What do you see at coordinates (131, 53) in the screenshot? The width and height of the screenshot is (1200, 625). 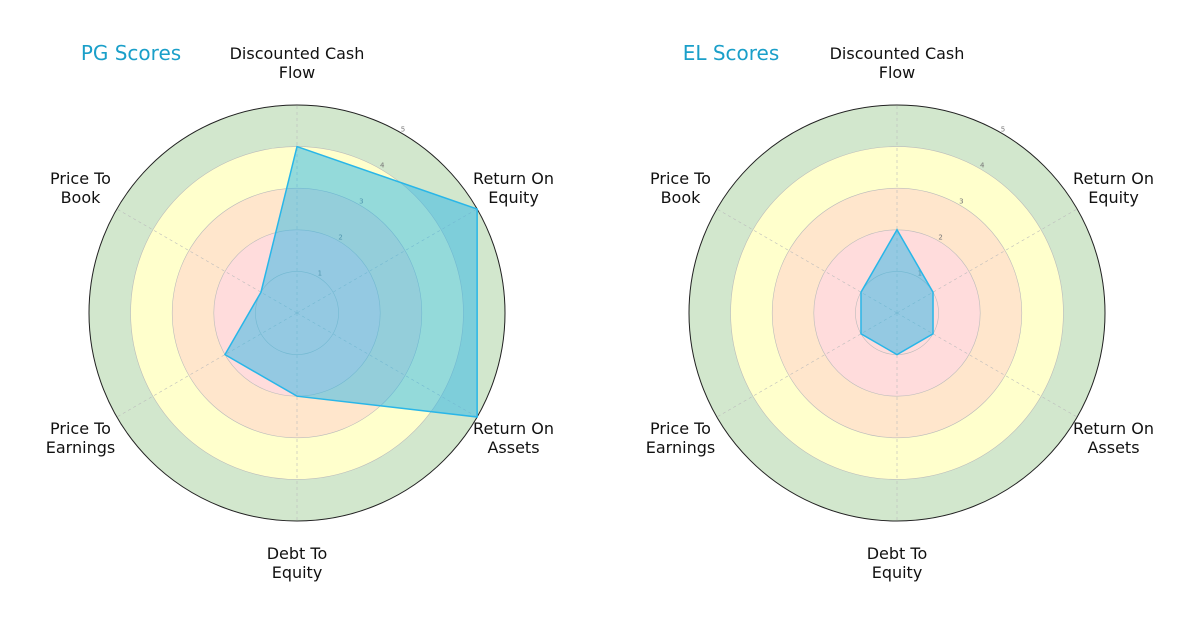 I see `chart-title: PG Scores` at bounding box center [131, 53].